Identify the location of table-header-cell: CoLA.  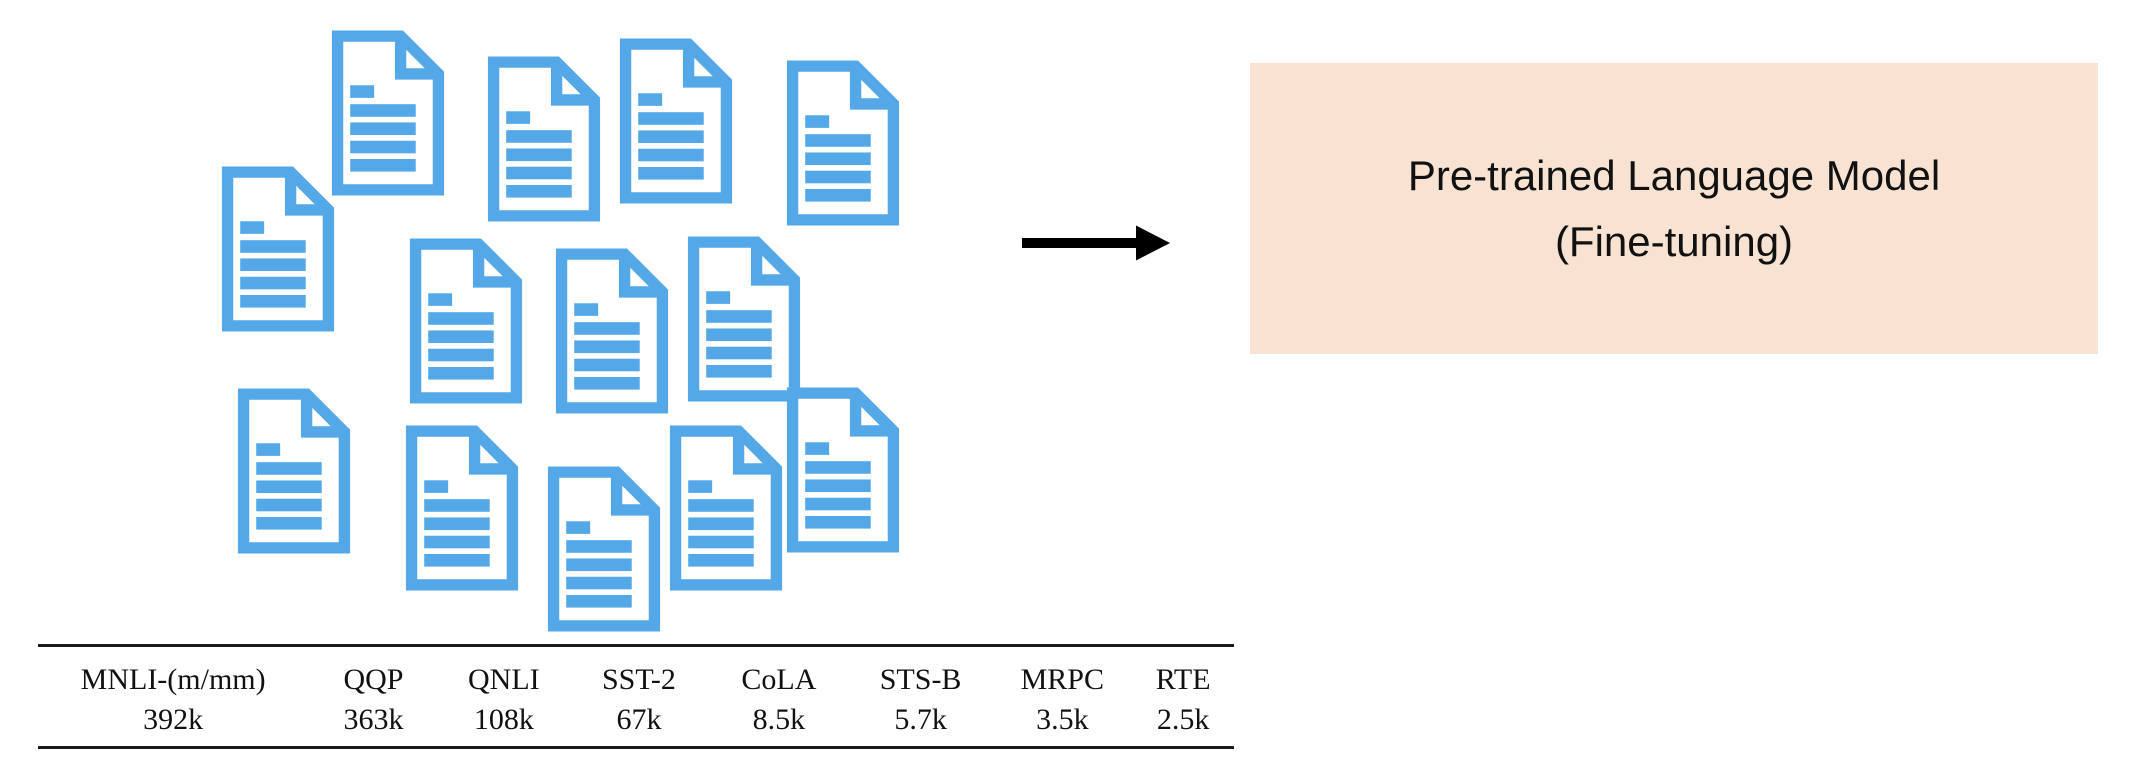
(779, 679).